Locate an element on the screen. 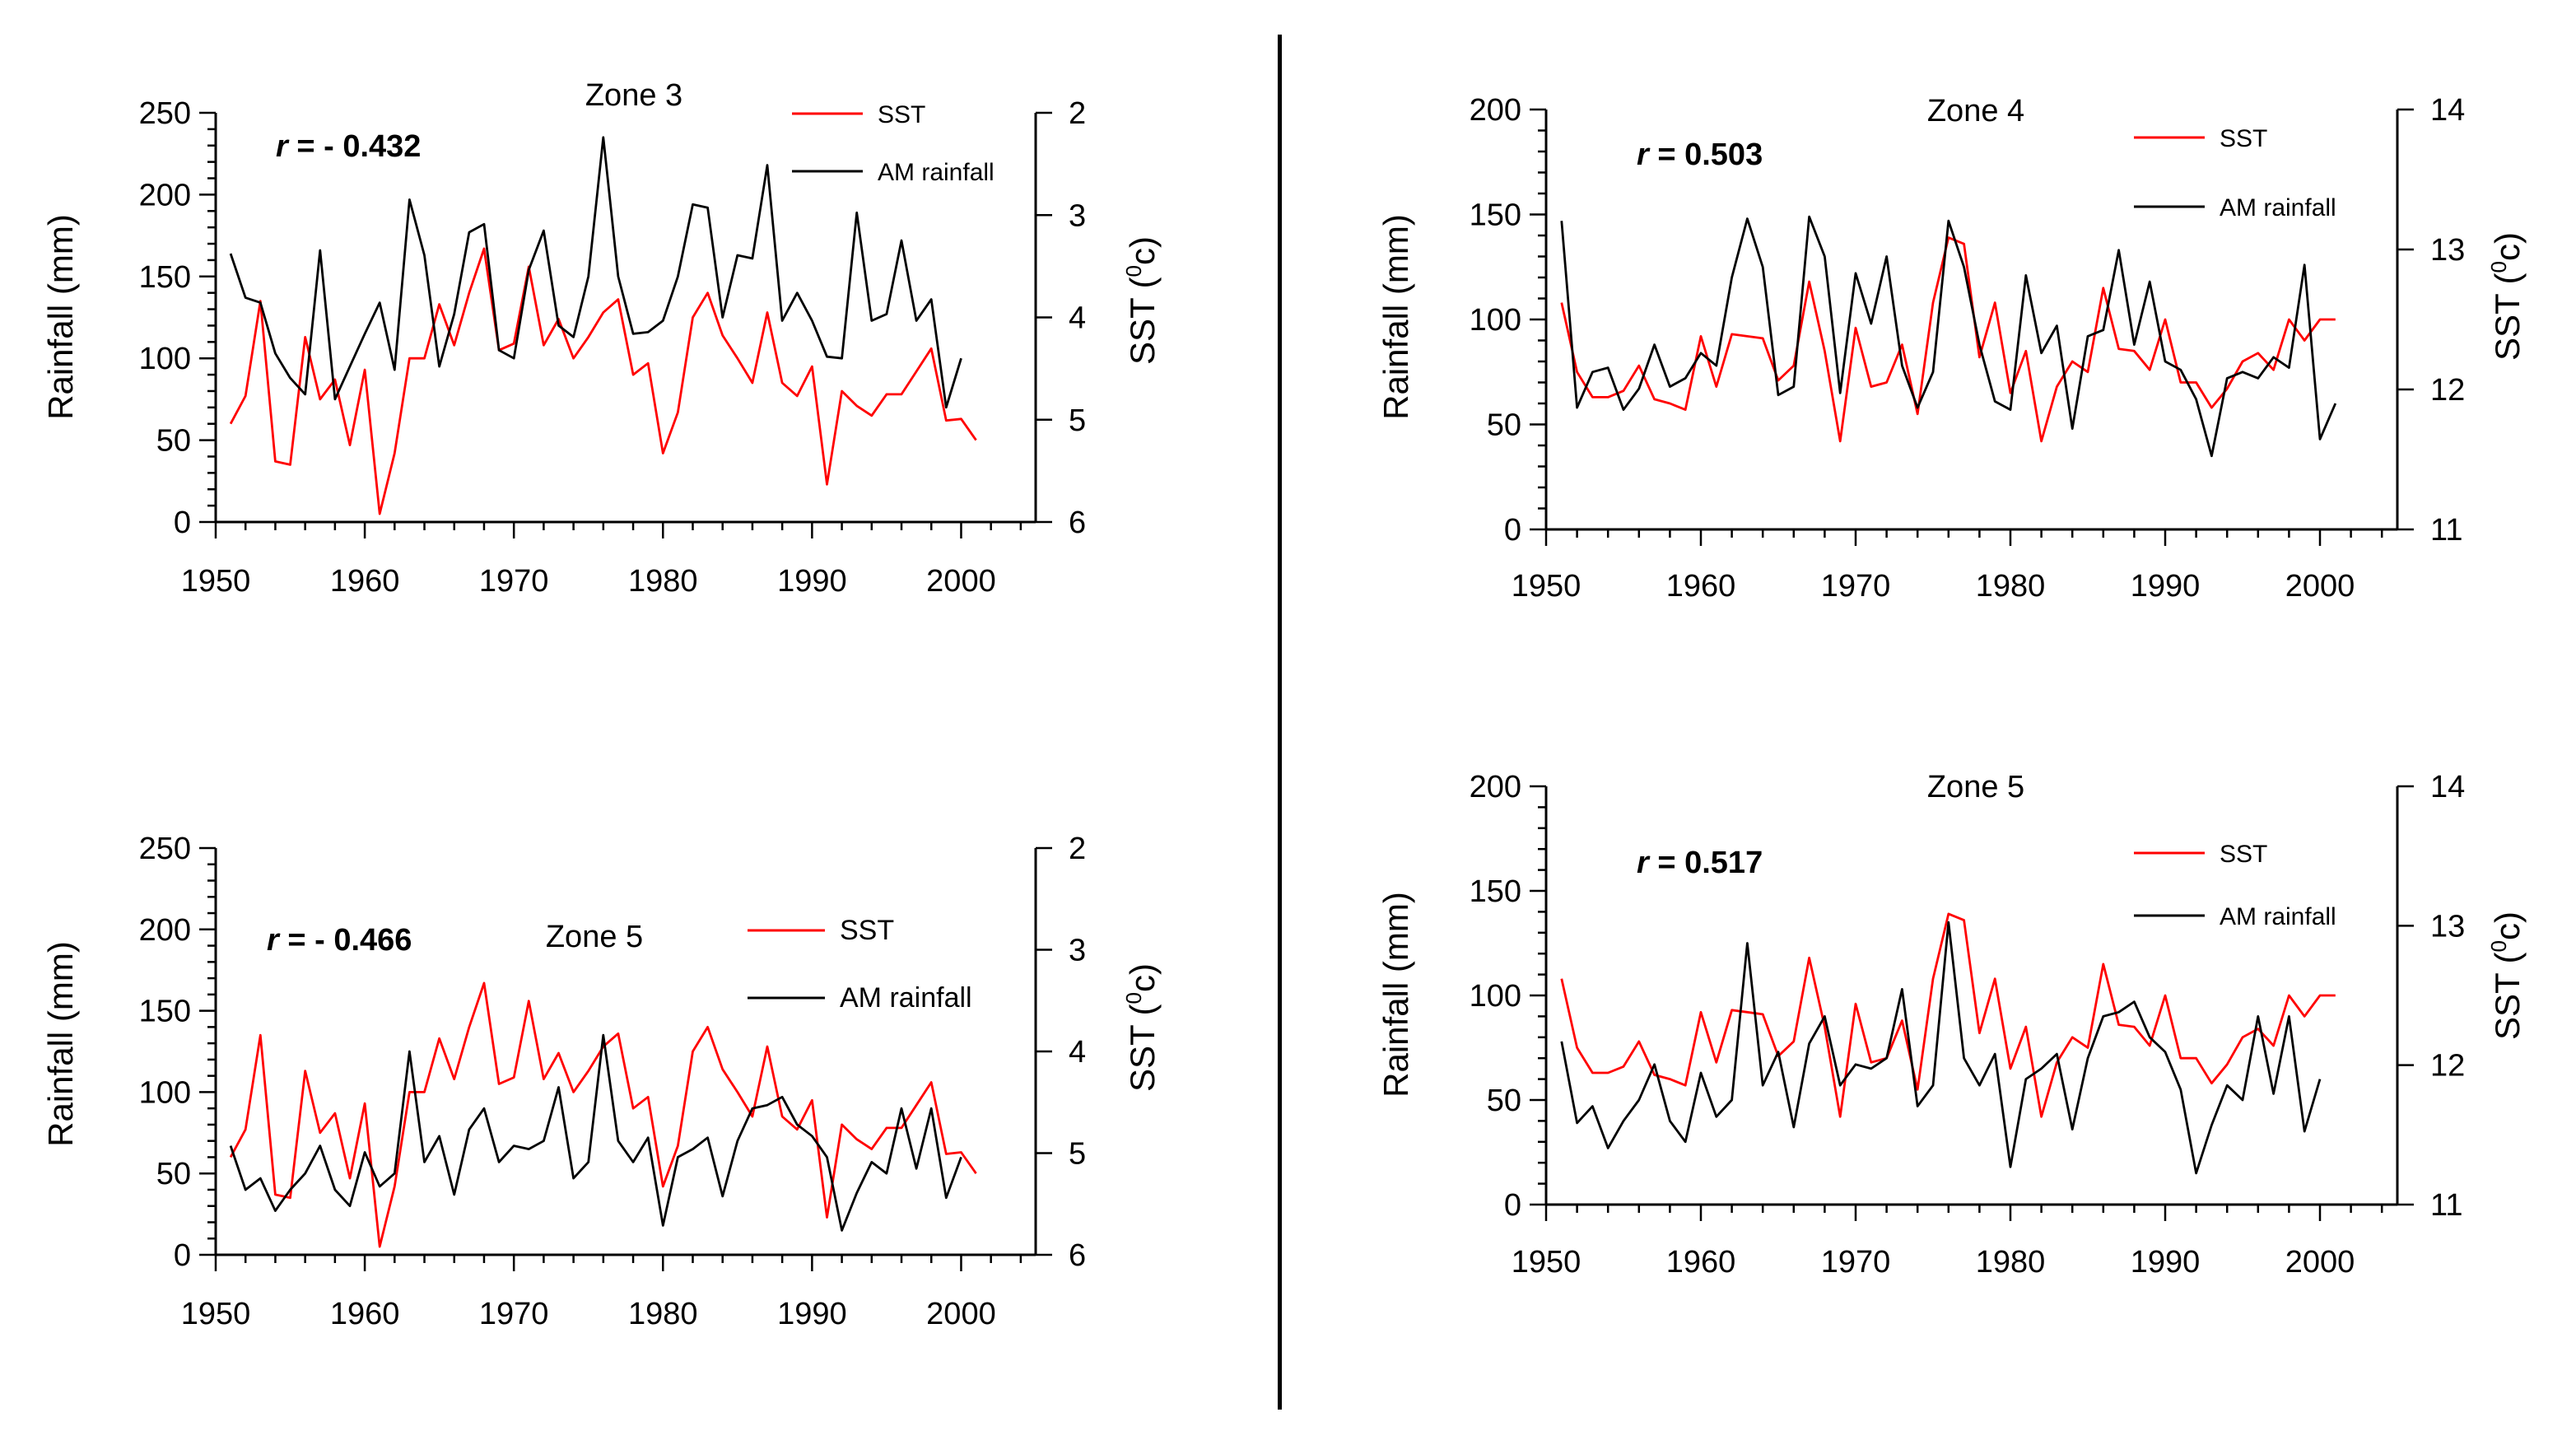 This screenshot has height=1431, width=2576. chart-title: Zone 3 is located at coordinates (633, 95).